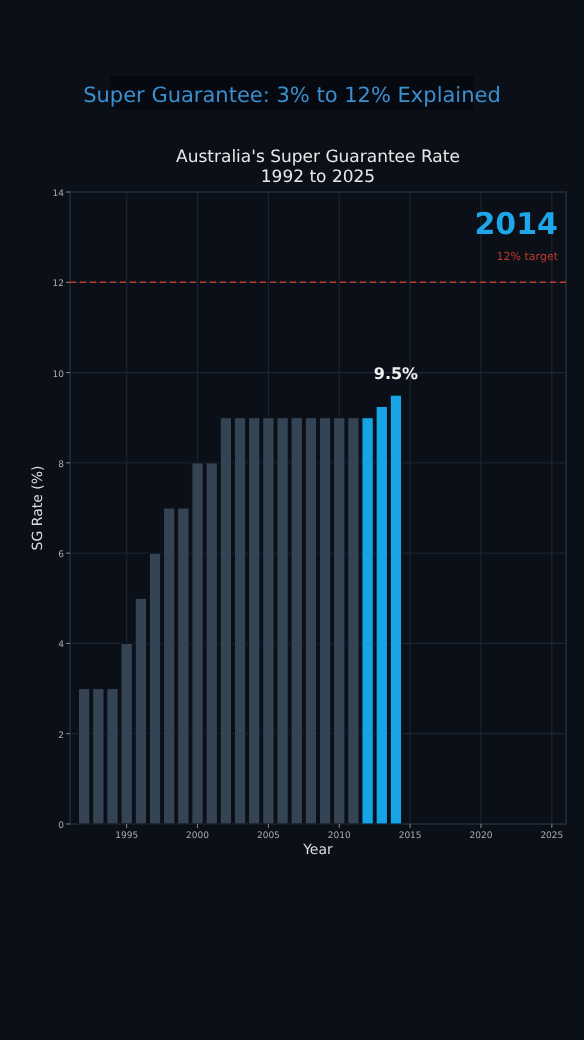  I want to click on annotation: 2014, so click(516, 224).